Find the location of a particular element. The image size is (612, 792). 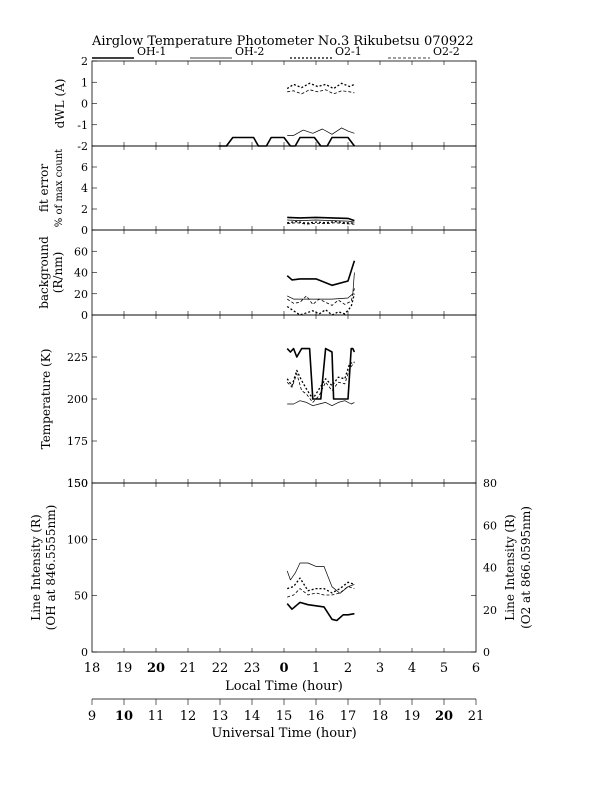

universal-time-tick-label: 21 is located at coordinates (476, 716).